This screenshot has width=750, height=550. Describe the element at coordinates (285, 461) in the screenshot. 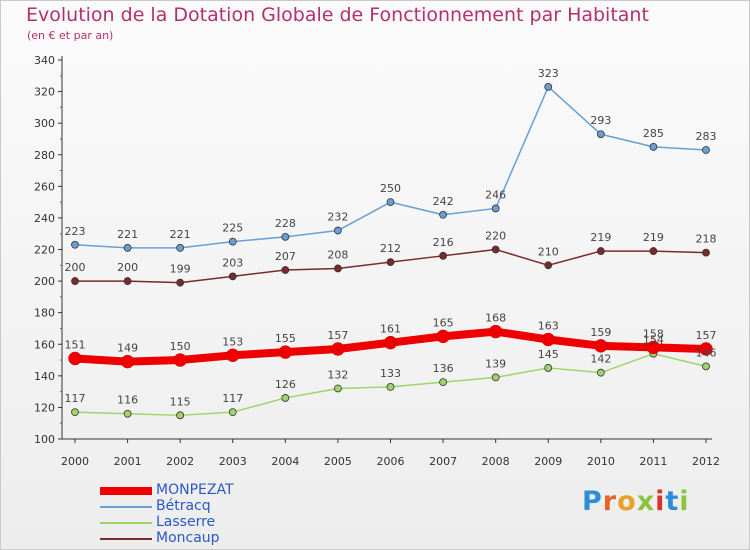

I see `x-tick-label: 2004` at that location.